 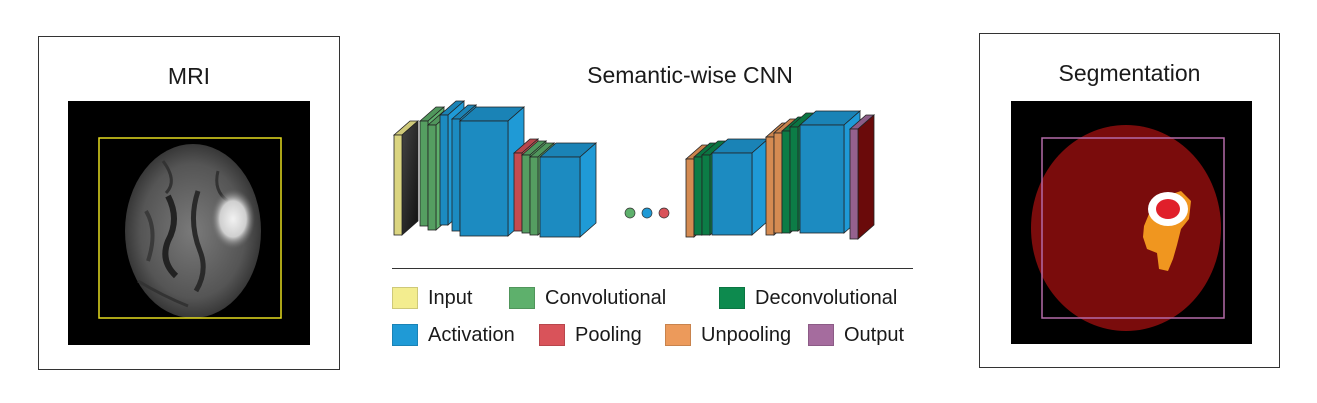 What do you see at coordinates (608, 334) in the screenshot?
I see `legend-label-pooling: Pooling` at bounding box center [608, 334].